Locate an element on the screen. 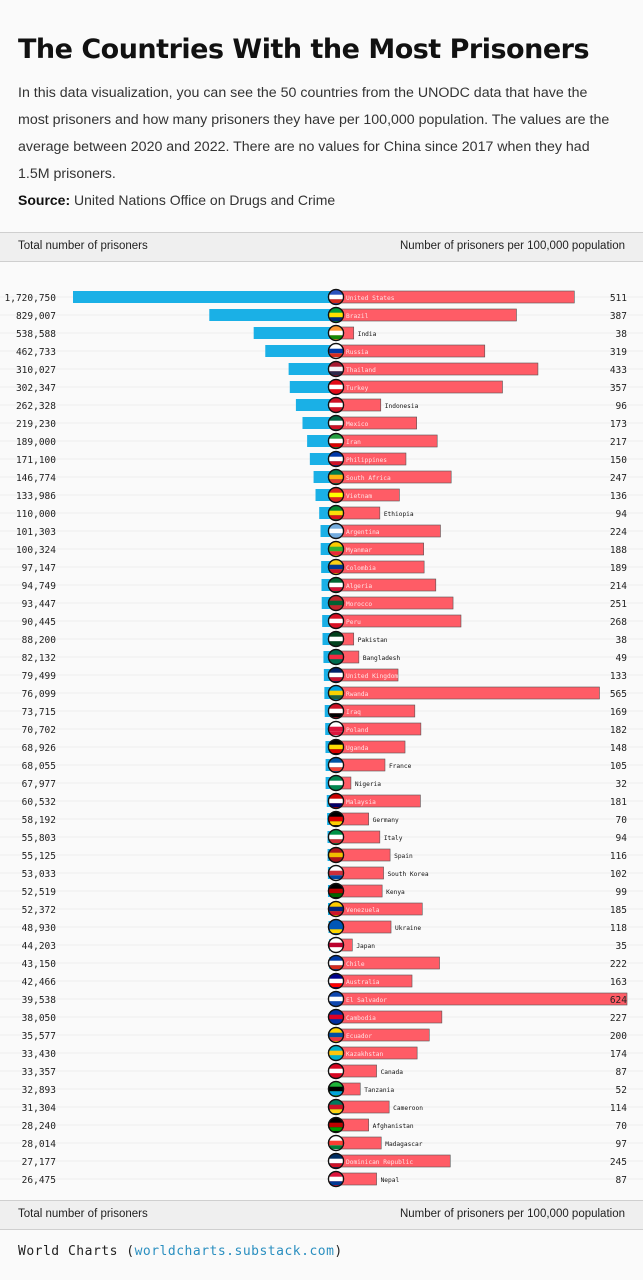 The image size is (643, 1280). country-label: Venezuela is located at coordinates (363, 910).